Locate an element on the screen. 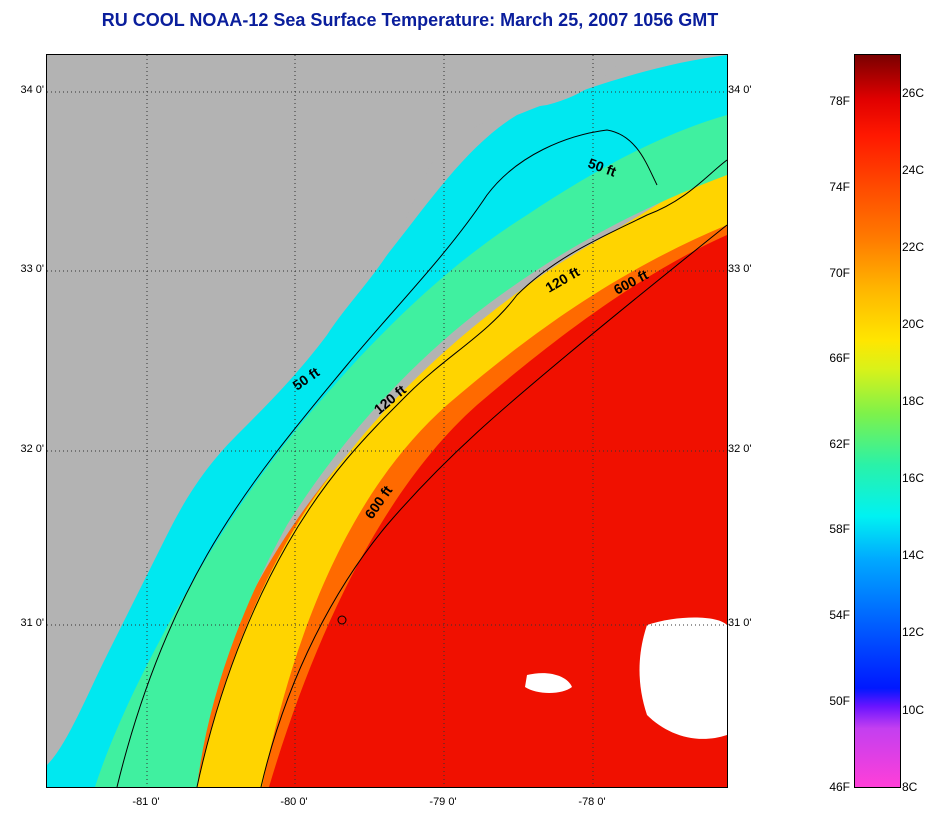  lat-label-34: 34 0' is located at coordinates (32, 90).